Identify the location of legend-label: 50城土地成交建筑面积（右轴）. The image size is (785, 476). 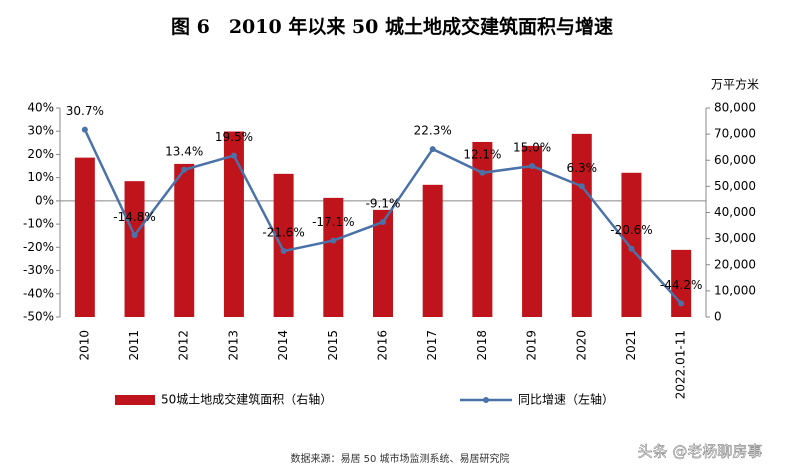
(246, 399).